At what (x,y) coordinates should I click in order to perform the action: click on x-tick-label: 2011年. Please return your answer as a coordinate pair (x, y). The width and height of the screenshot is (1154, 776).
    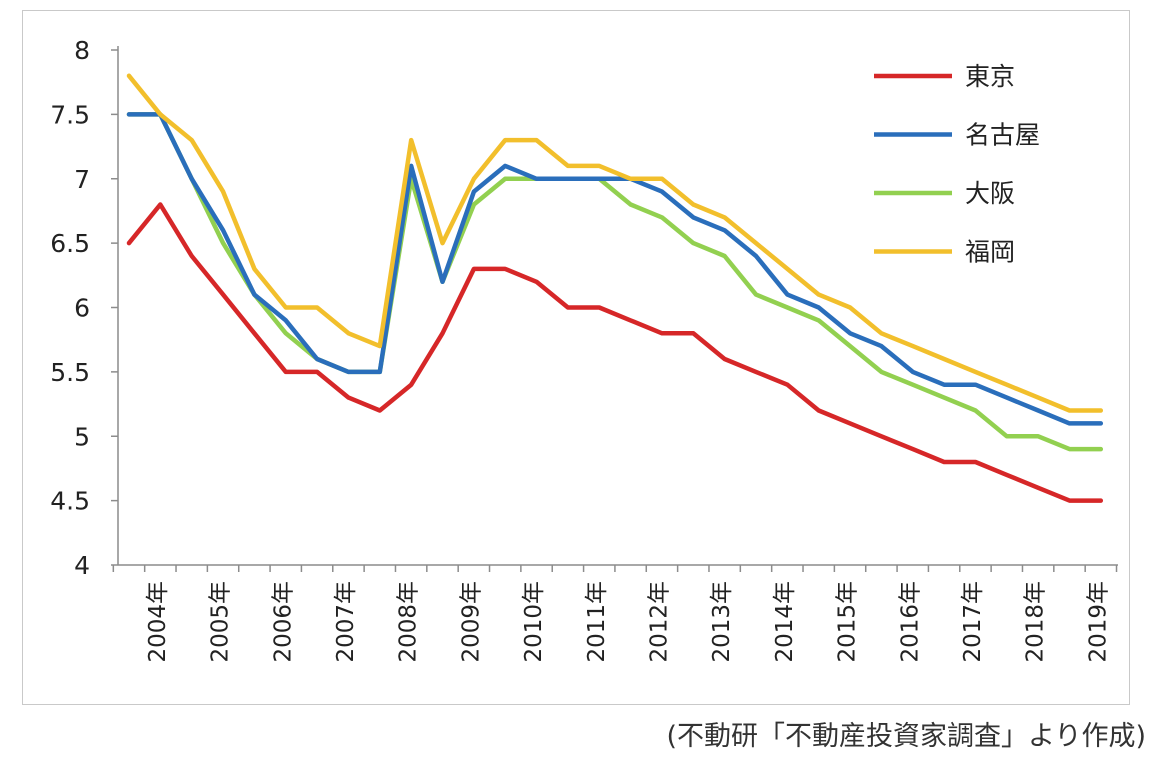
    Looking at the image, I should click on (597, 622).